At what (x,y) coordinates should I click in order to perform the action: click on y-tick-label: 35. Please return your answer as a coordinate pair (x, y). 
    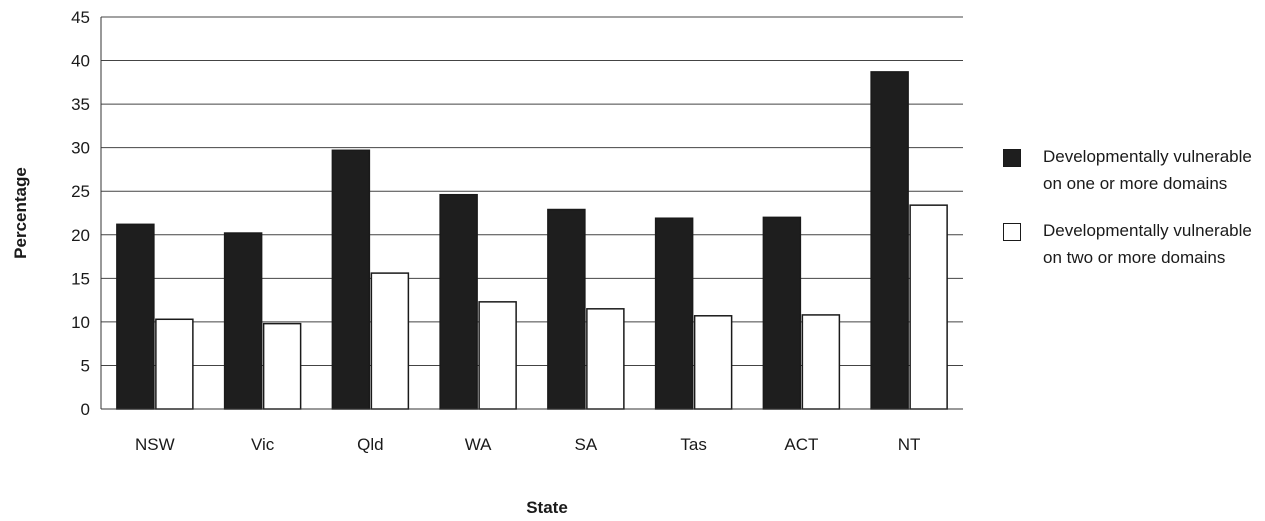
    Looking at the image, I should click on (80, 104).